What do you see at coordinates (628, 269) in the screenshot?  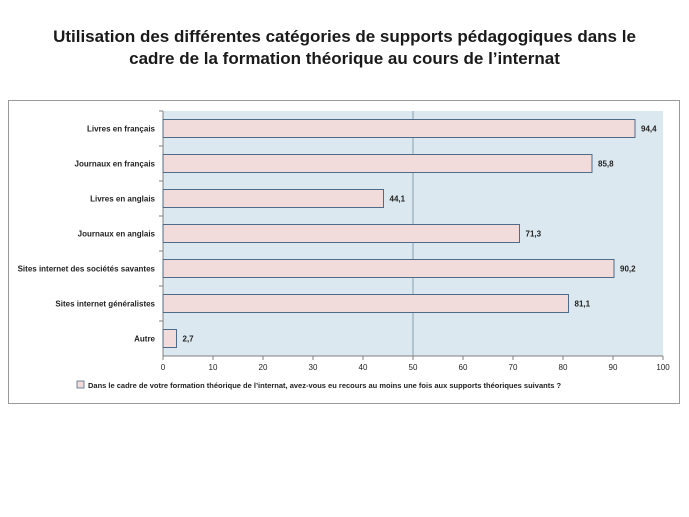 I see `data-label: 90,2` at bounding box center [628, 269].